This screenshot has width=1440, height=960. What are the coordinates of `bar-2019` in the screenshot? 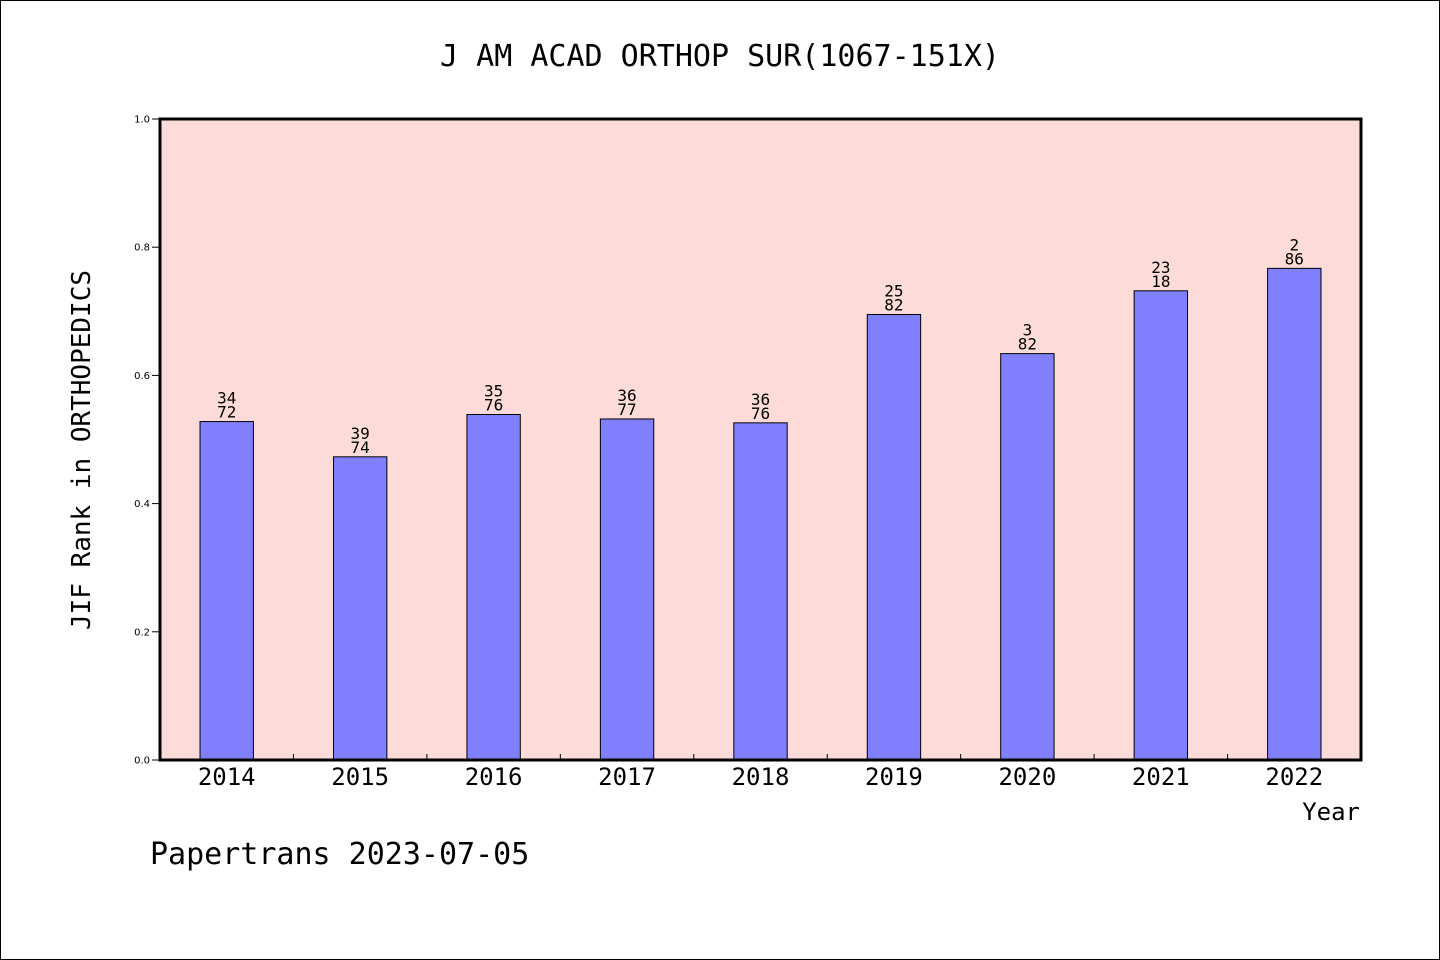 It's located at (894, 537).